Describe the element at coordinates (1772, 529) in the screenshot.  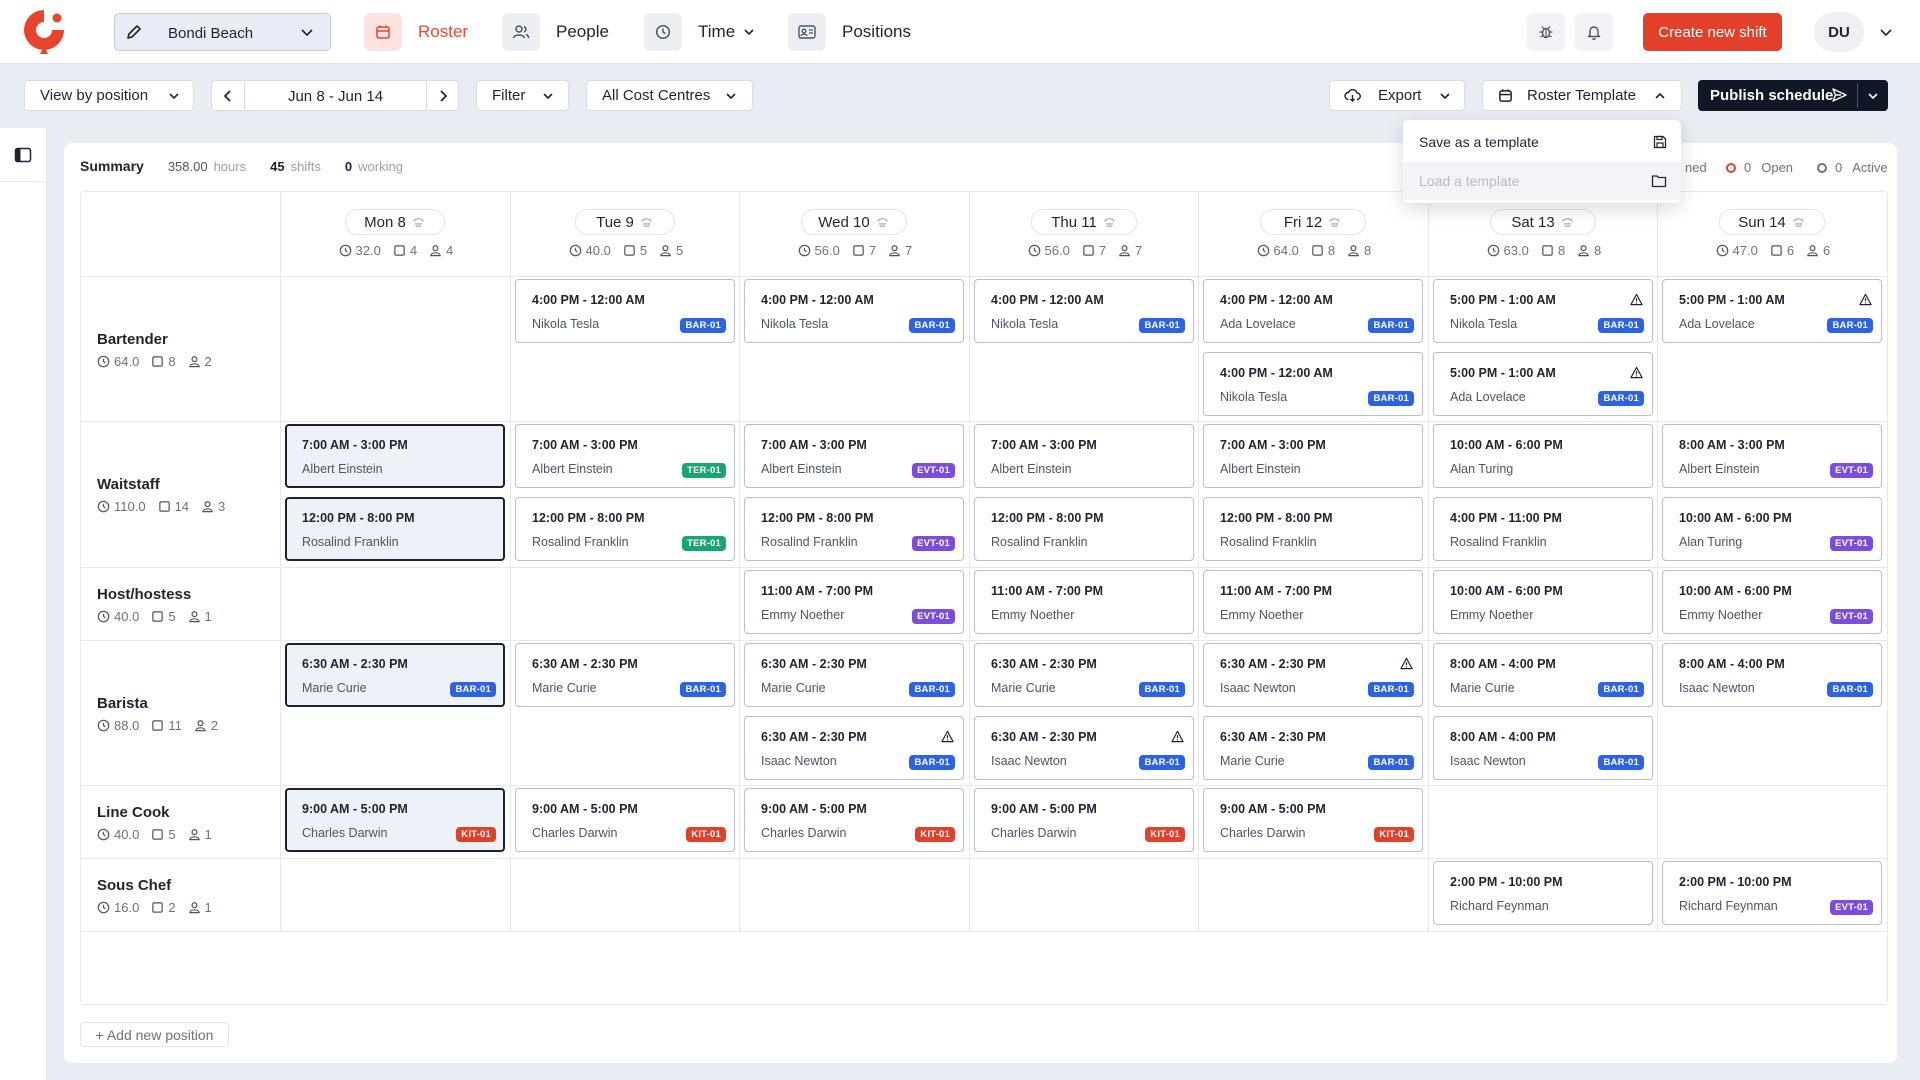
I see `shift-card: 10:00 AM - 6:00 PM Alan Turing EVT-01` at that location.